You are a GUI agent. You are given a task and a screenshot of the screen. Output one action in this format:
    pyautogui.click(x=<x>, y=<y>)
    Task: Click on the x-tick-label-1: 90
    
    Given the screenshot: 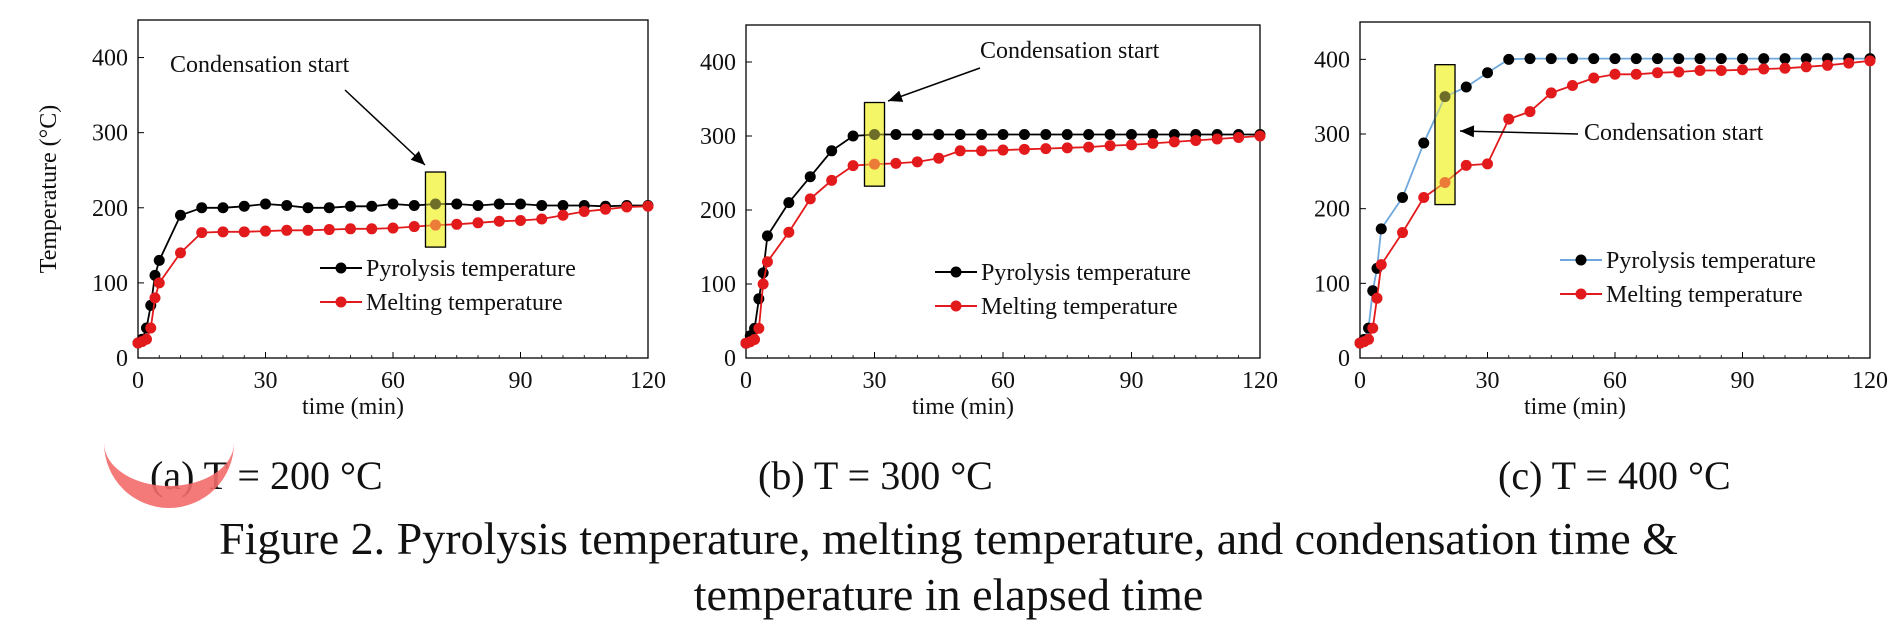 What is the action you would take?
    pyautogui.click(x=1132, y=381)
    